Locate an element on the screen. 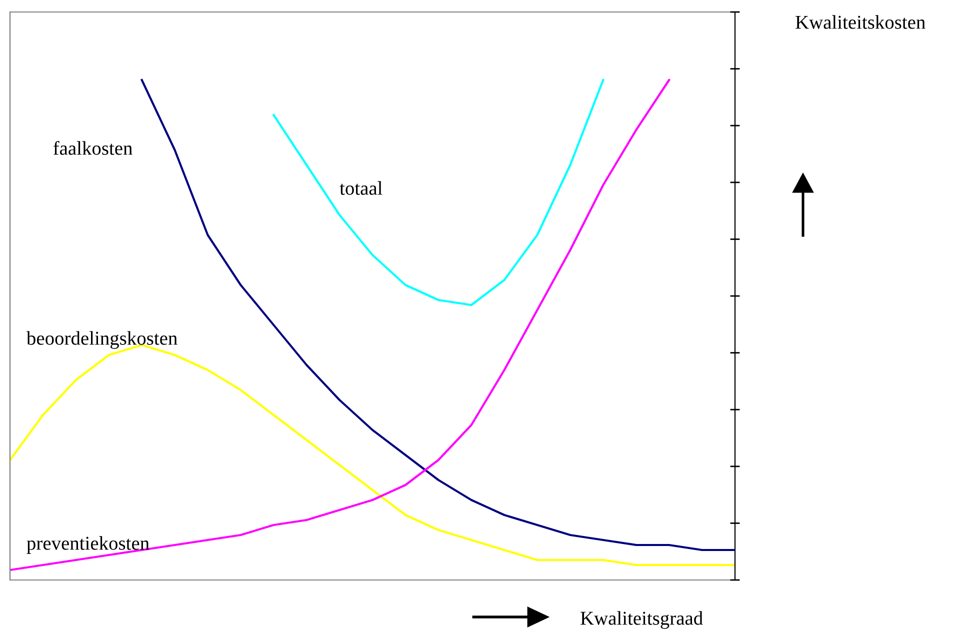 The width and height of the screenshot is (975, 631). series-label: totaal is located at coordinates (361, 188).